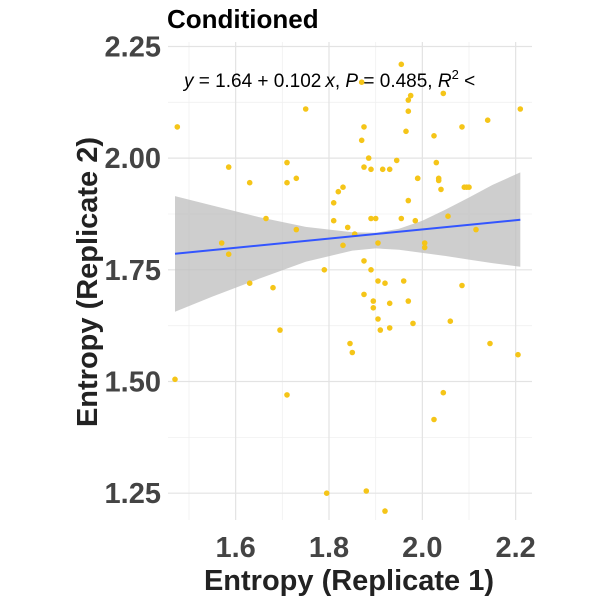 This screenshot has height=600, width=600. I want to click on eq-sep: ,, so click(340, 81).